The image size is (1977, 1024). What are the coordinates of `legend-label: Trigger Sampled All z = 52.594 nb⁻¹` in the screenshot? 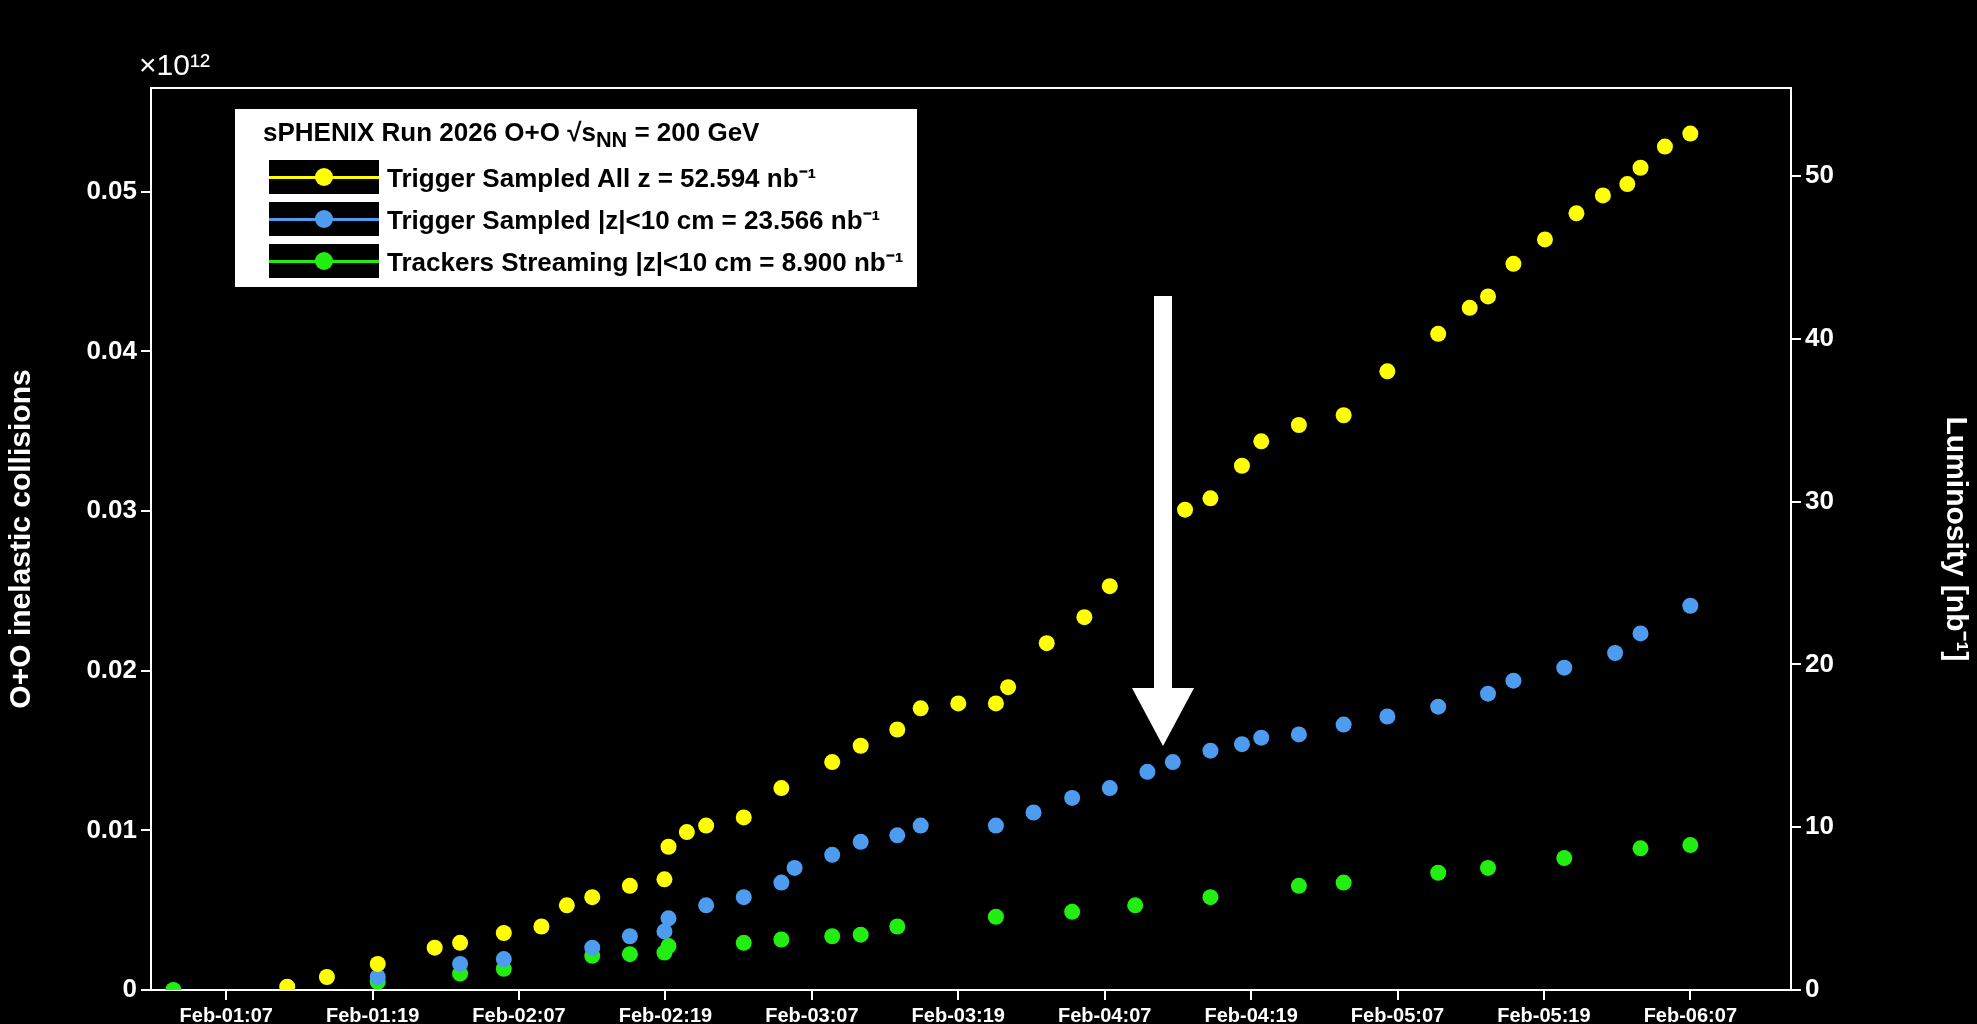 It's located at (602, 179).